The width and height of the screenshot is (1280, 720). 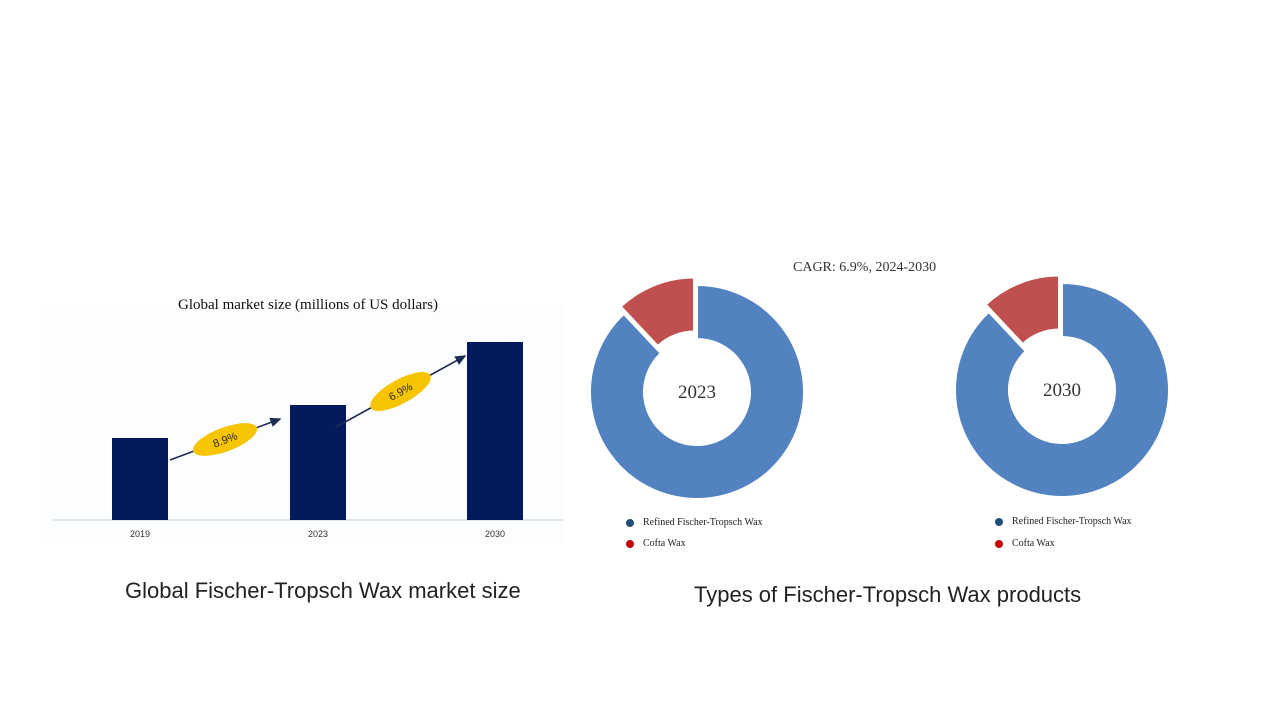 What do you see at coordinates (140, 534) in the screenshot?
I see `x-tick-label: 2019` at bounding box center [140, 534].